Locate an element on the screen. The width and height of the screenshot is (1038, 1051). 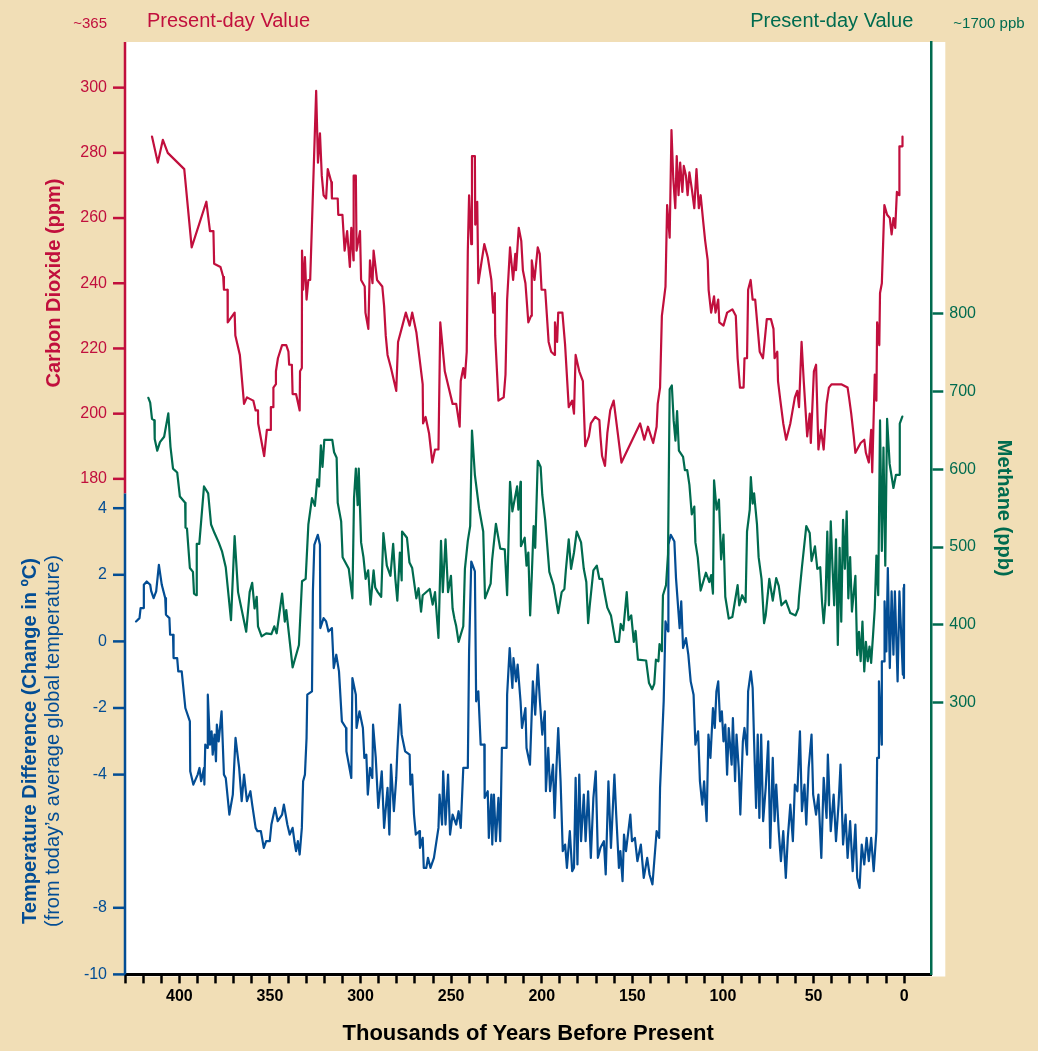
x-tick-label: 350 is located at coordinates (270, 996).